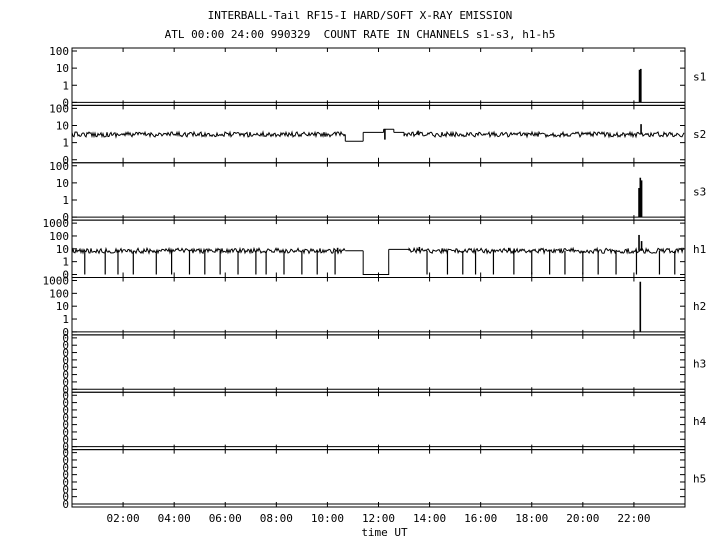  I want to click on panel-frame-s1, so click(378, 76).